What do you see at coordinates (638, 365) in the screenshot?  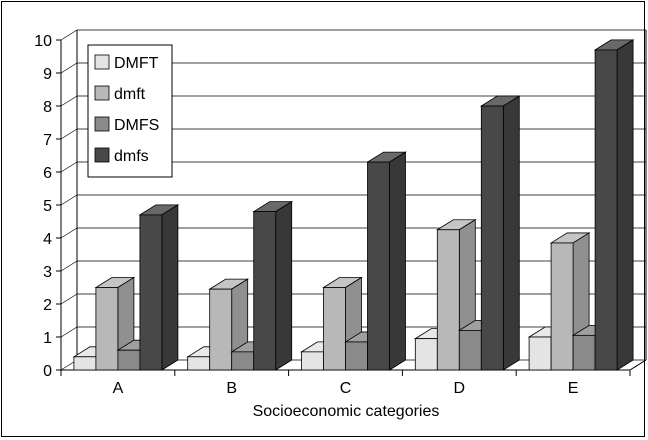 I see `floor-edge` at bounding box center [638, 365].